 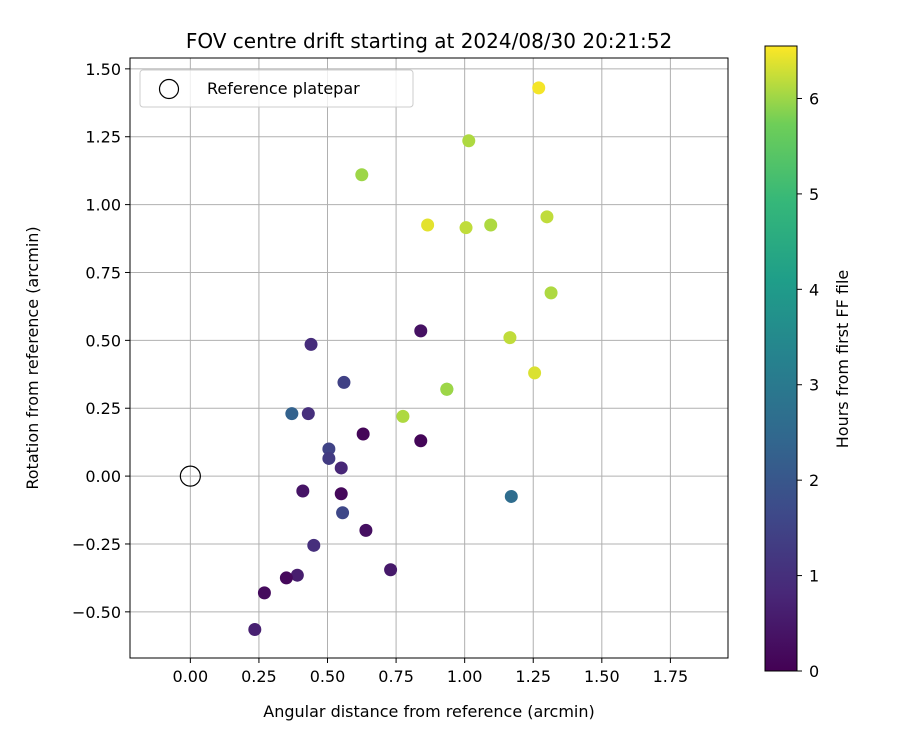 What do you see at coordinates (808, 385) in the screenshot?
I see `colorbar-ticks: 0 1 2 3 4 5 6` at bounding box center [808, 385].